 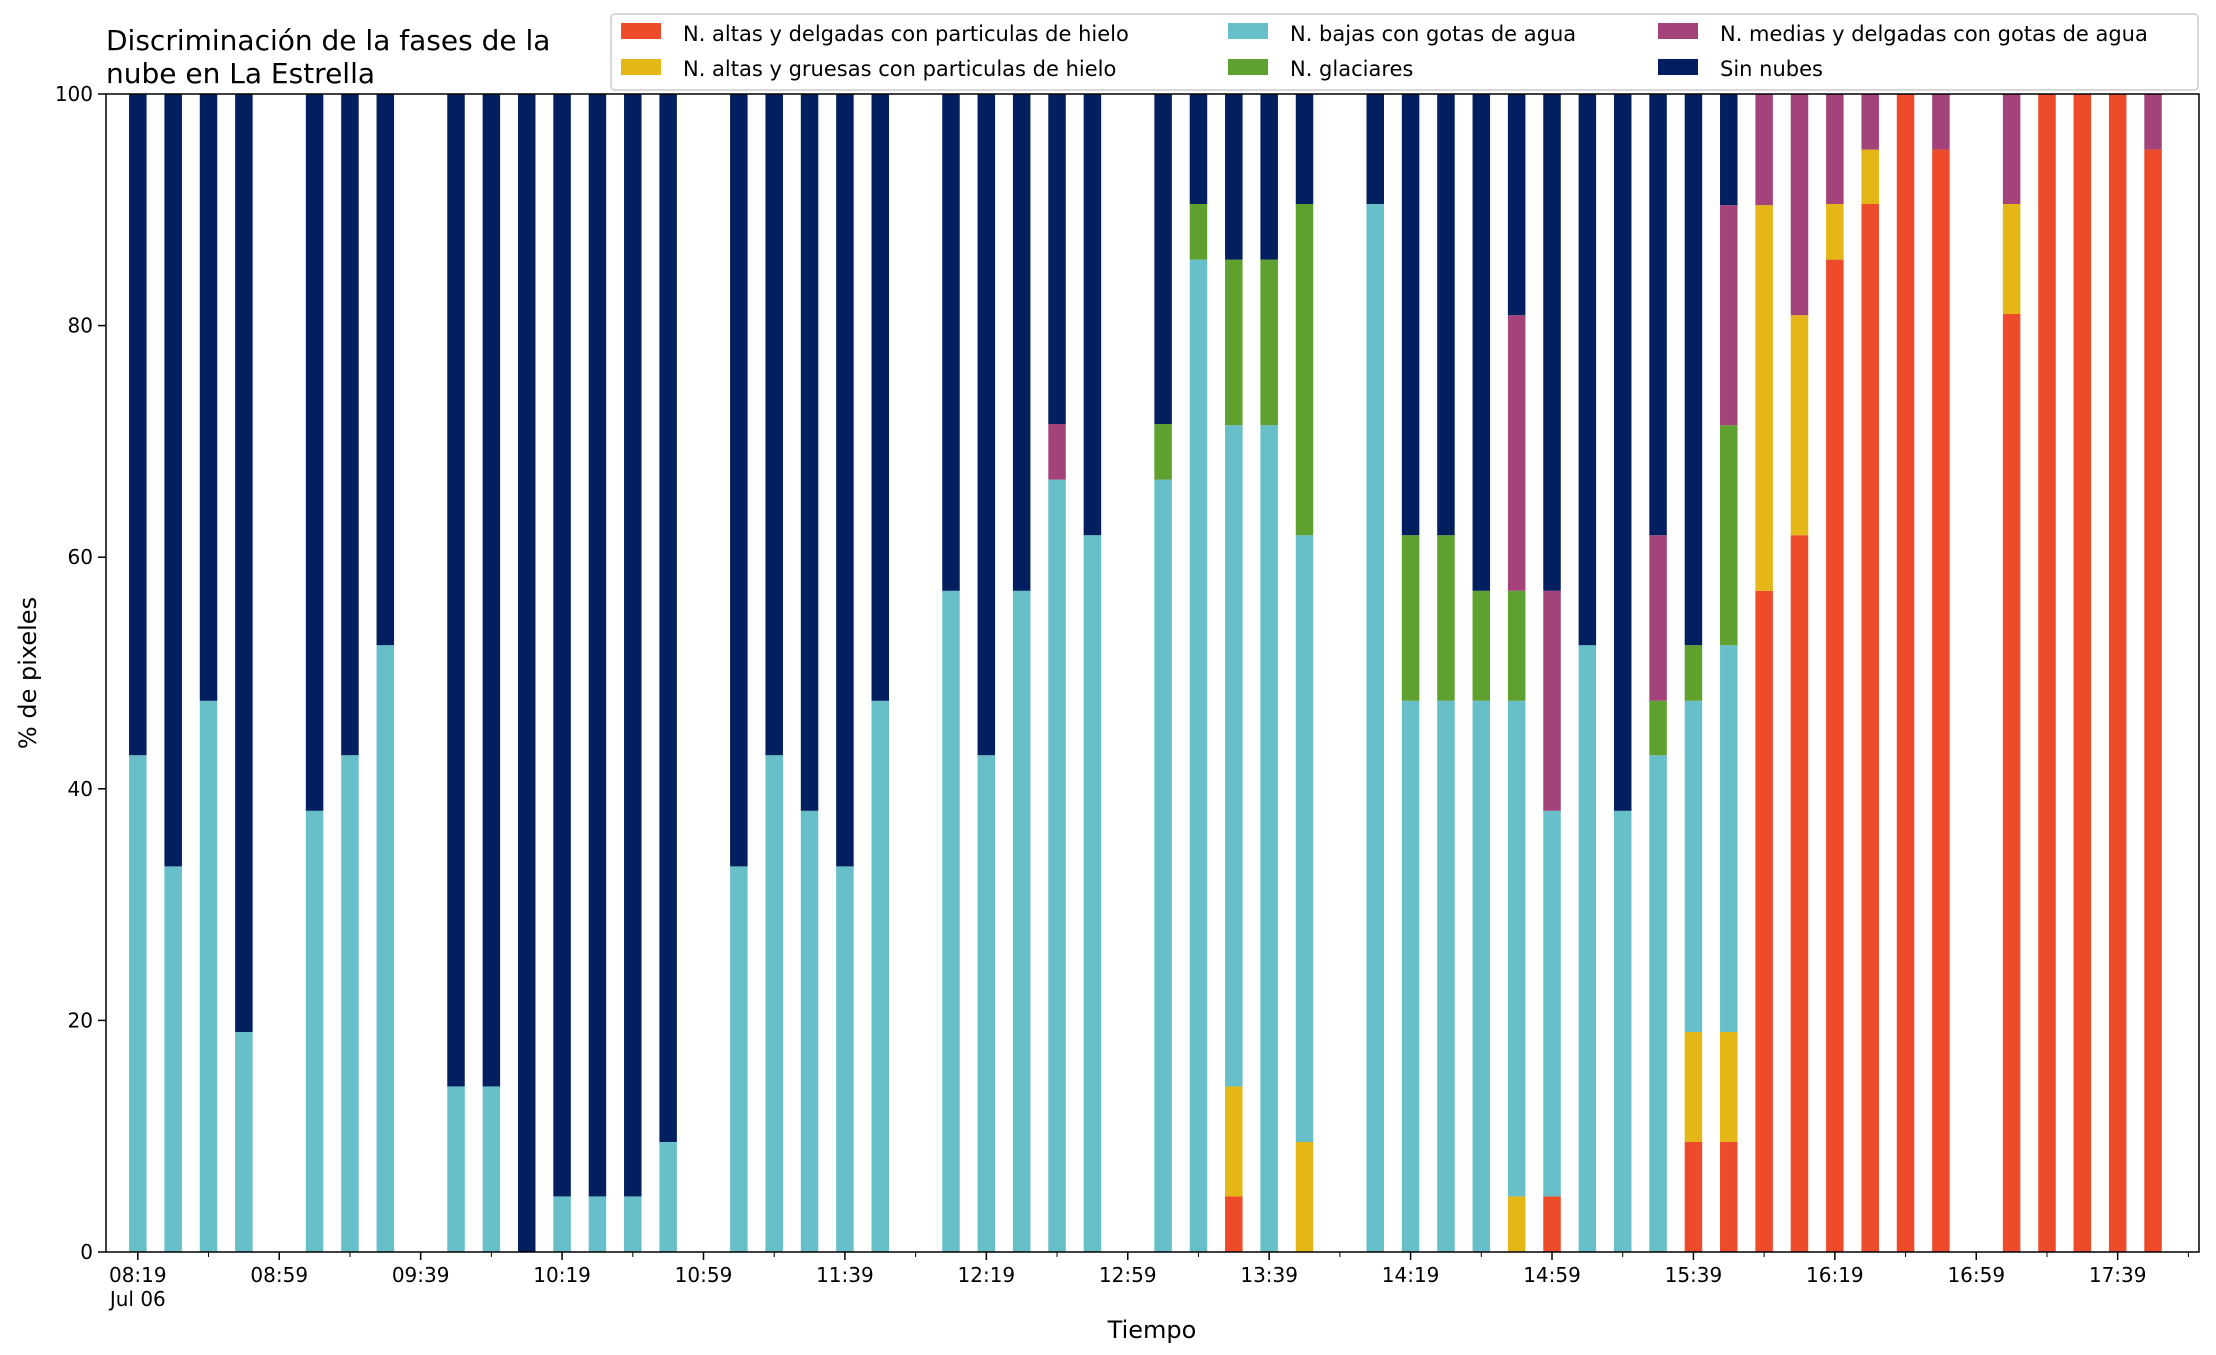 What do you see at coordinates (28, 673) in the screenshot?
I see `y-axis-label: % de pixeles` at bounding box center [28, 673].